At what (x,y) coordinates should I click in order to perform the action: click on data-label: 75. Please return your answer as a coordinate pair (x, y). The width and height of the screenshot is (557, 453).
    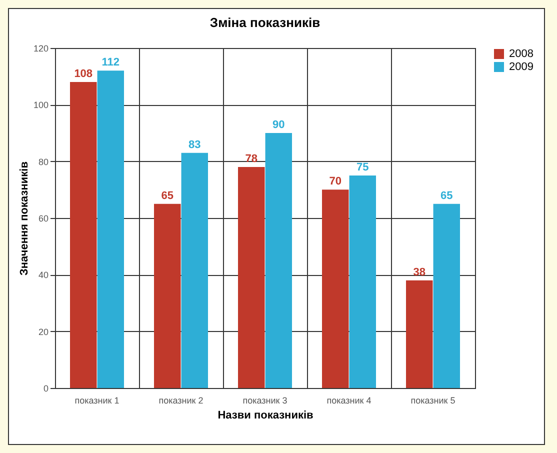
    Looking at the image, I should click on (362, 168).